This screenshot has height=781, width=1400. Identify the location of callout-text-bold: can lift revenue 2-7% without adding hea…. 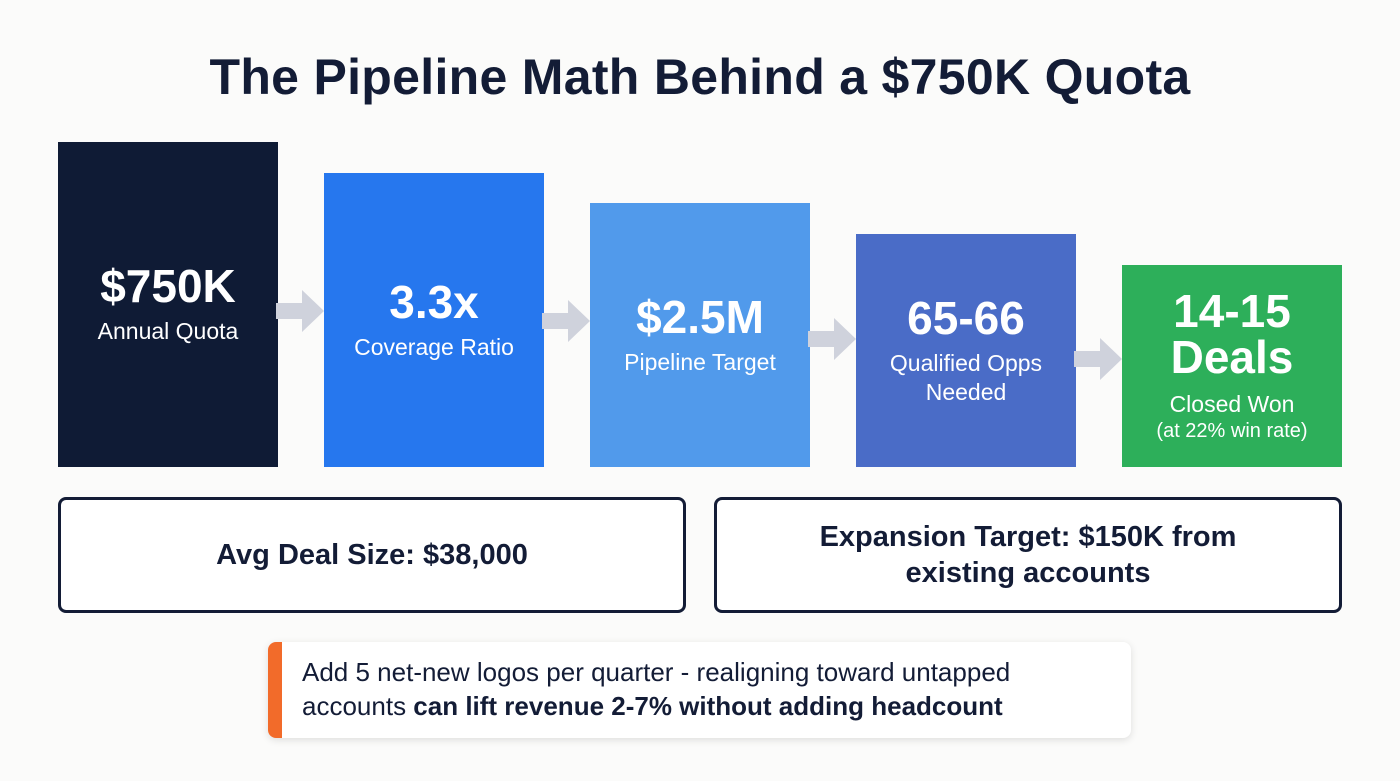
(708, 705).